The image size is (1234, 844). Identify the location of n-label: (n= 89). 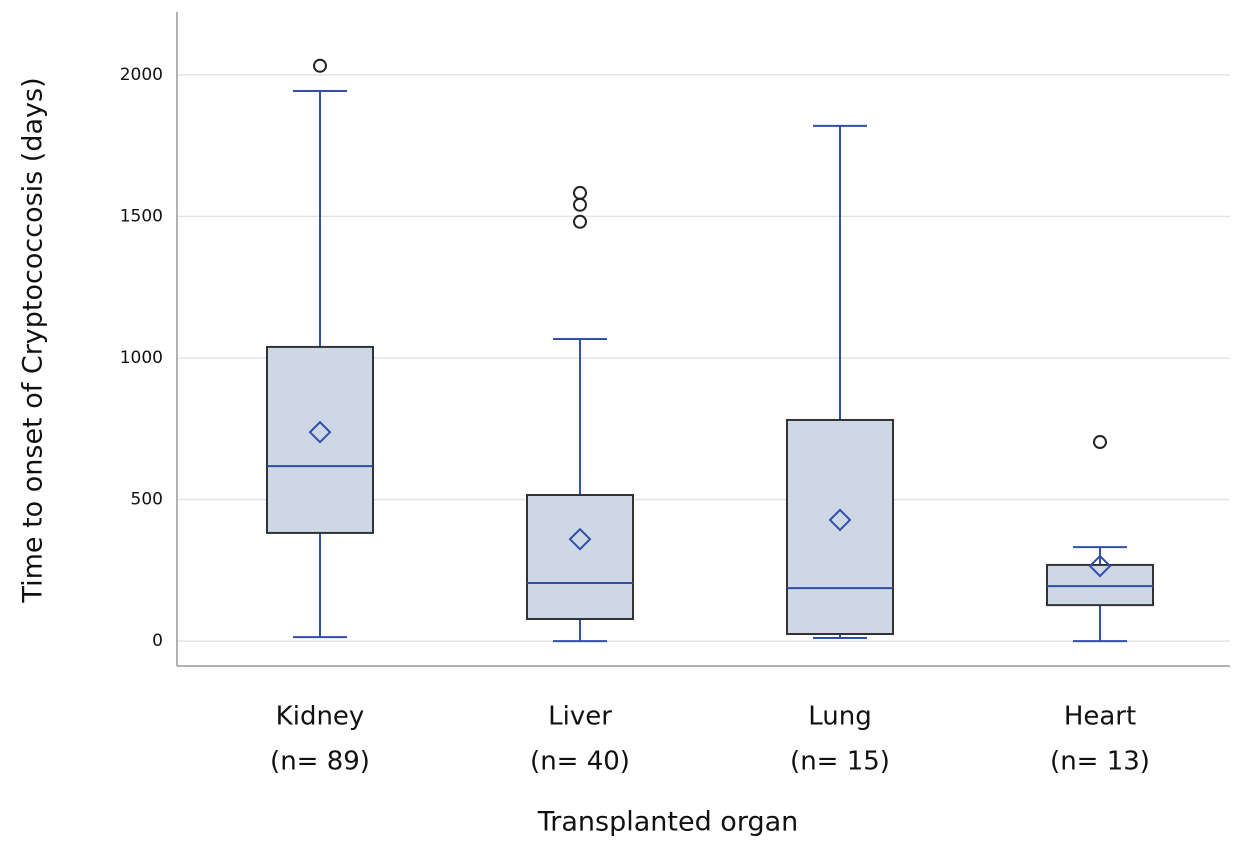
(320, 762).